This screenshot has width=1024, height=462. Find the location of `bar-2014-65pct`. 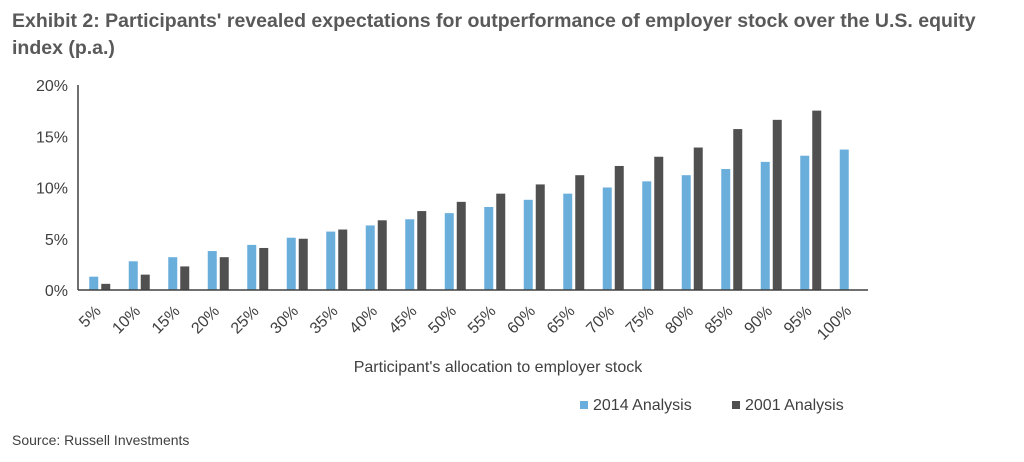

bar-2014-65pct is located at coordinates (568, 241).